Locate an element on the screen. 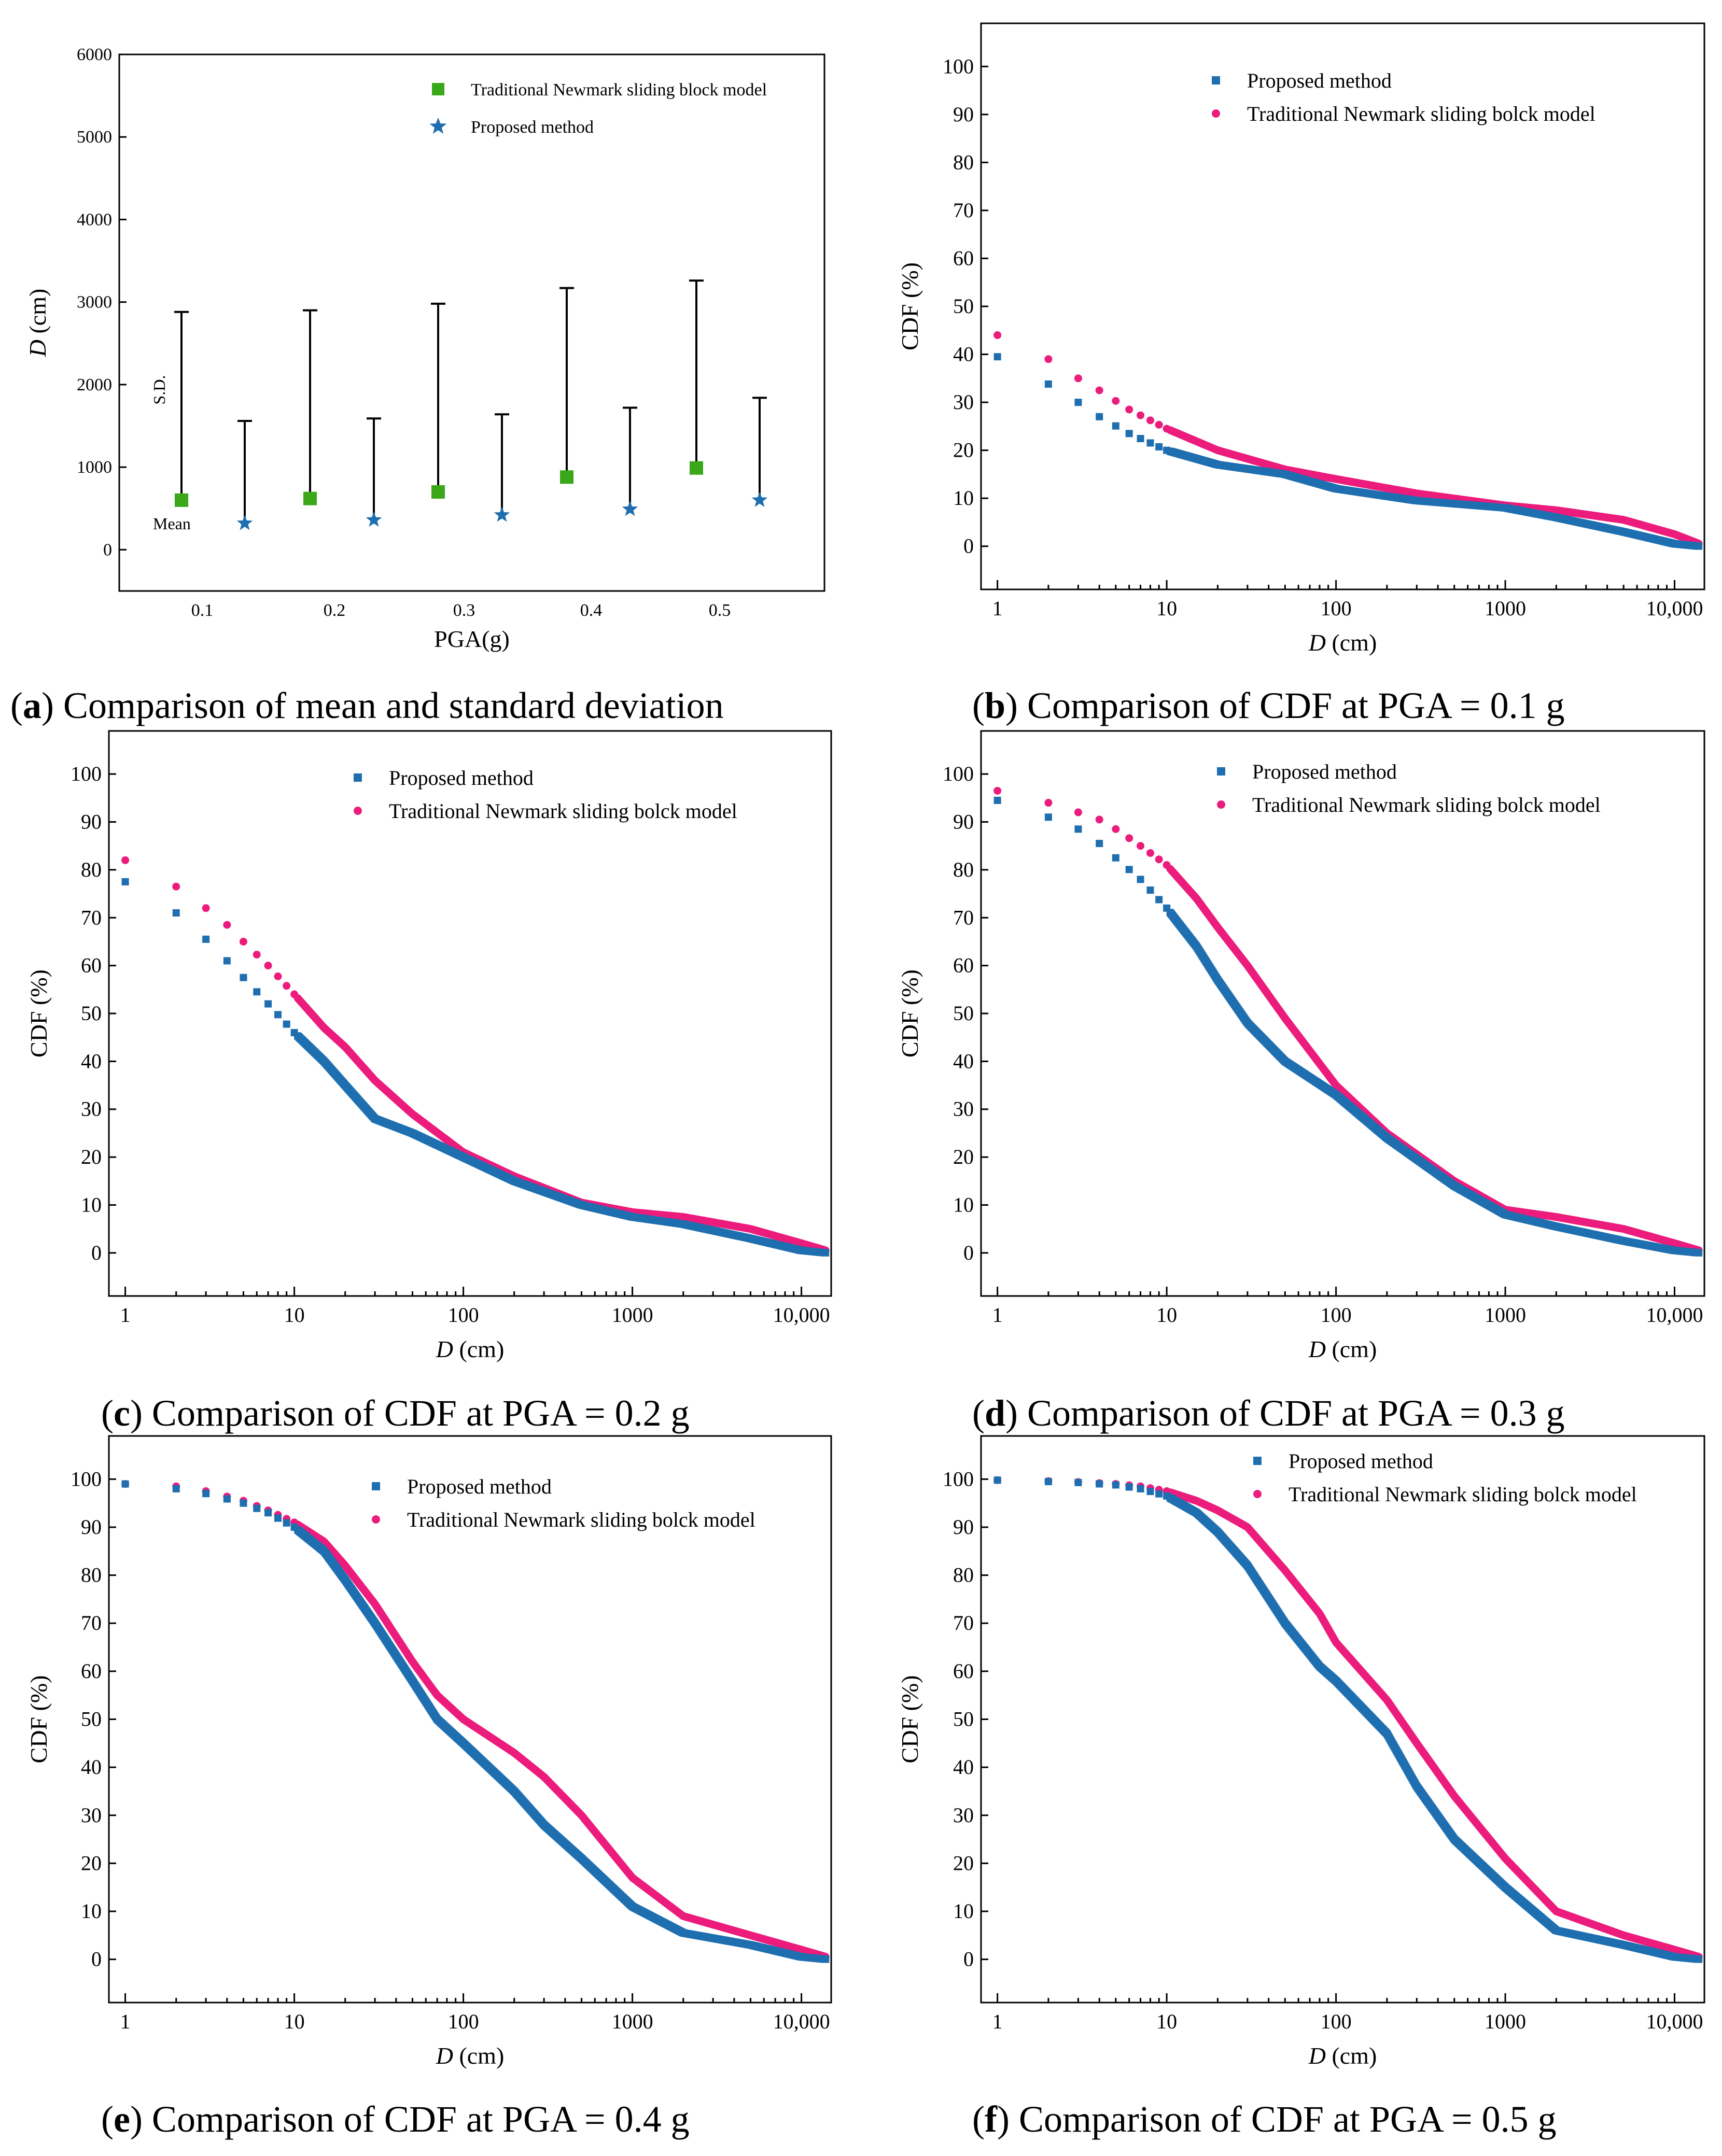 This screenshot has height=2156, width=1722. x-tick-label: 0.3 is located at coordinates (464, 611).